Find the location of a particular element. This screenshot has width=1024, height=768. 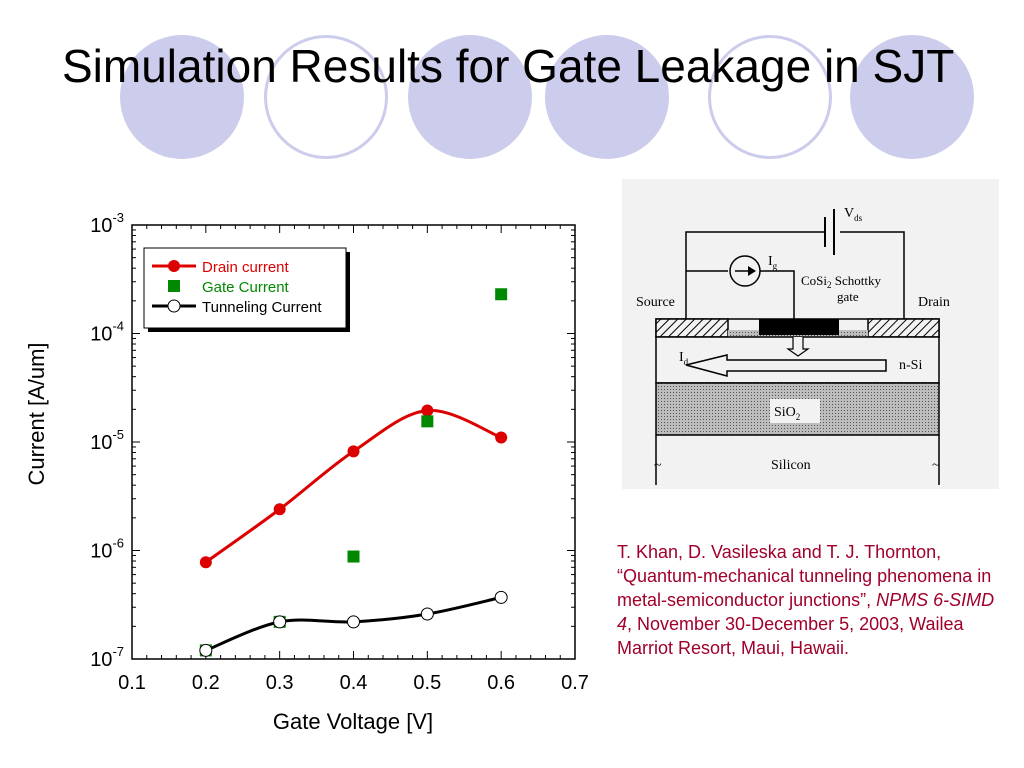

citation-venue: NPMS 6-SIMD 4 is located at coordinates (806, 612).